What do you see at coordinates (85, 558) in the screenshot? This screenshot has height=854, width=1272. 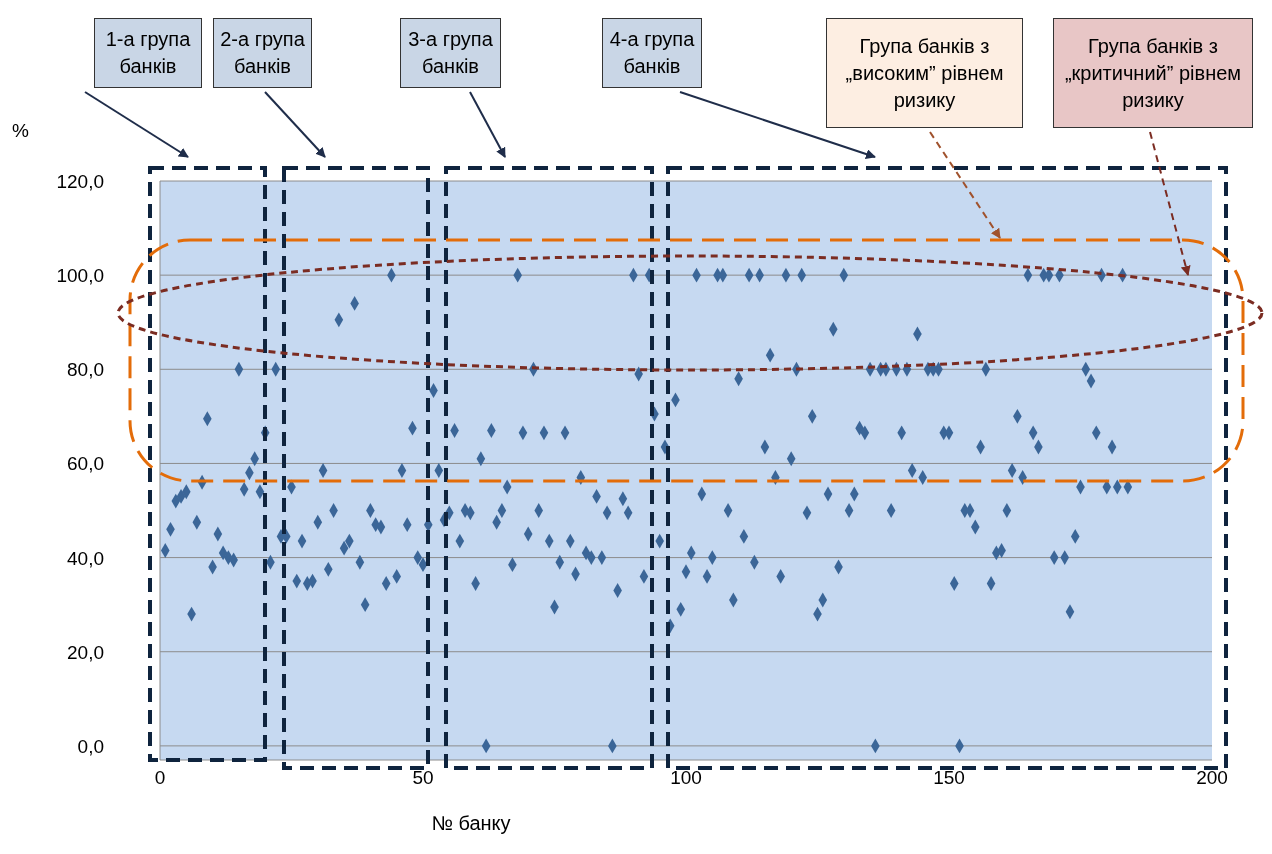 I see `y-tick-label: 40,0` at bounding box center [85, 558].